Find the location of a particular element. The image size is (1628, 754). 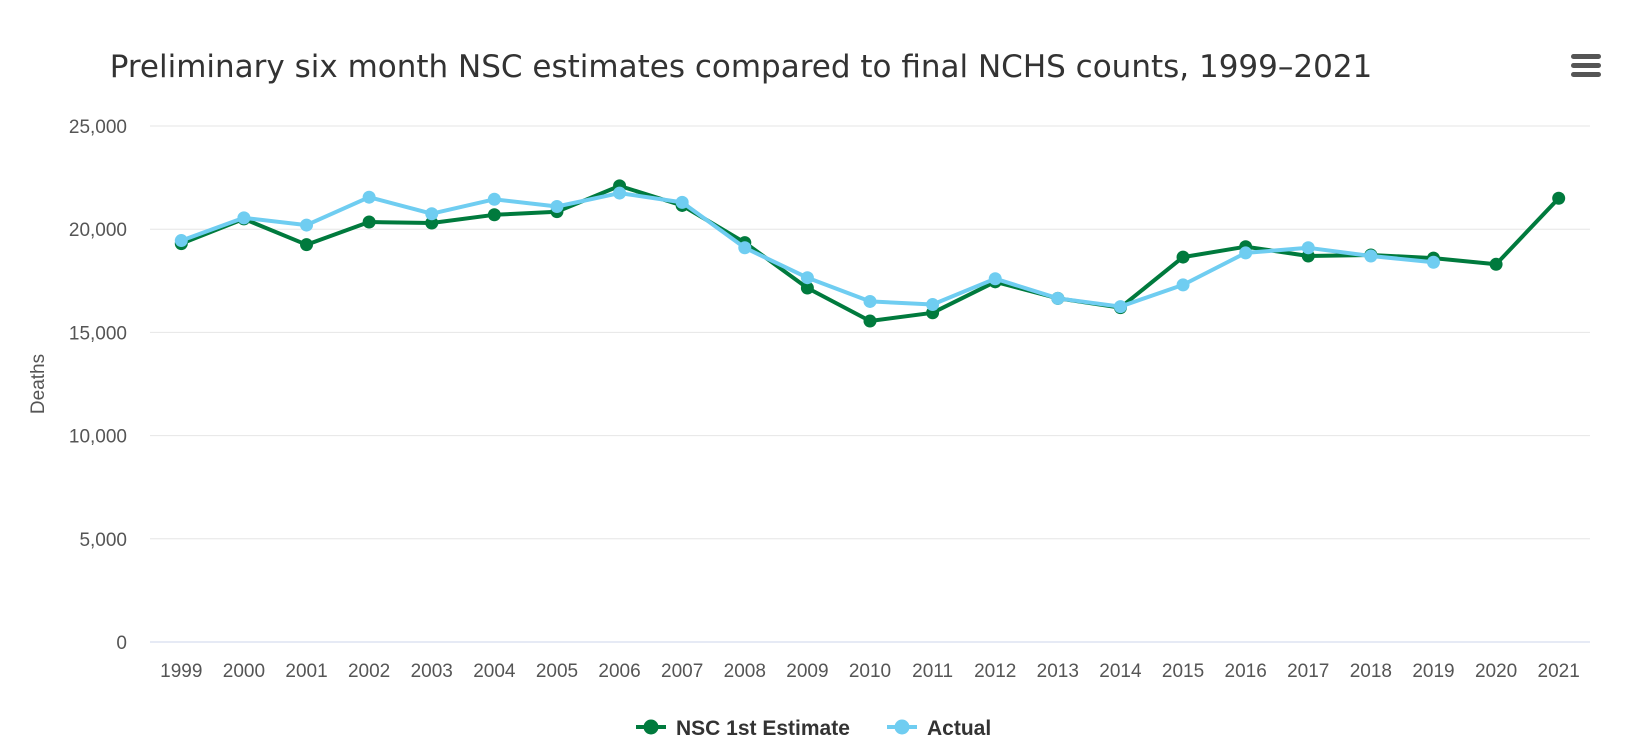

legend-item-actual: Actual is located at coordinates (939, 728).